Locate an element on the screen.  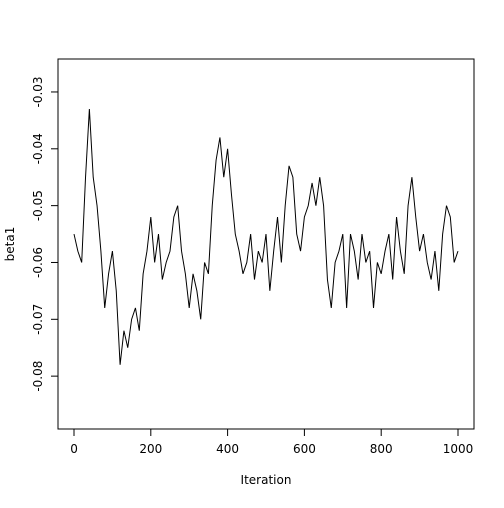
x-axis-label: Iteration is located at coordinates (266, 480).